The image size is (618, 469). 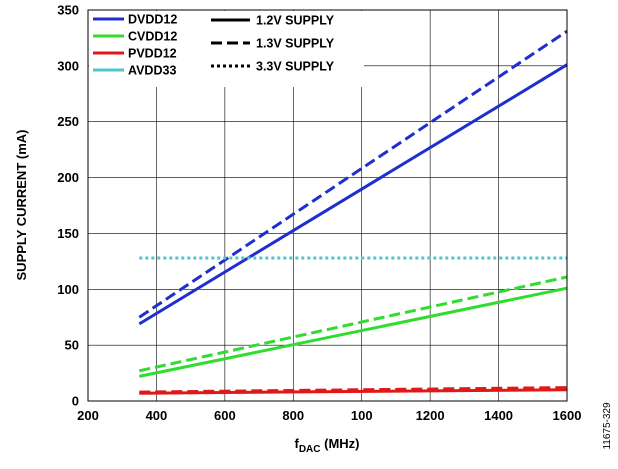 I want to click on x-tick-label: 100, so click(x=362, y=415).